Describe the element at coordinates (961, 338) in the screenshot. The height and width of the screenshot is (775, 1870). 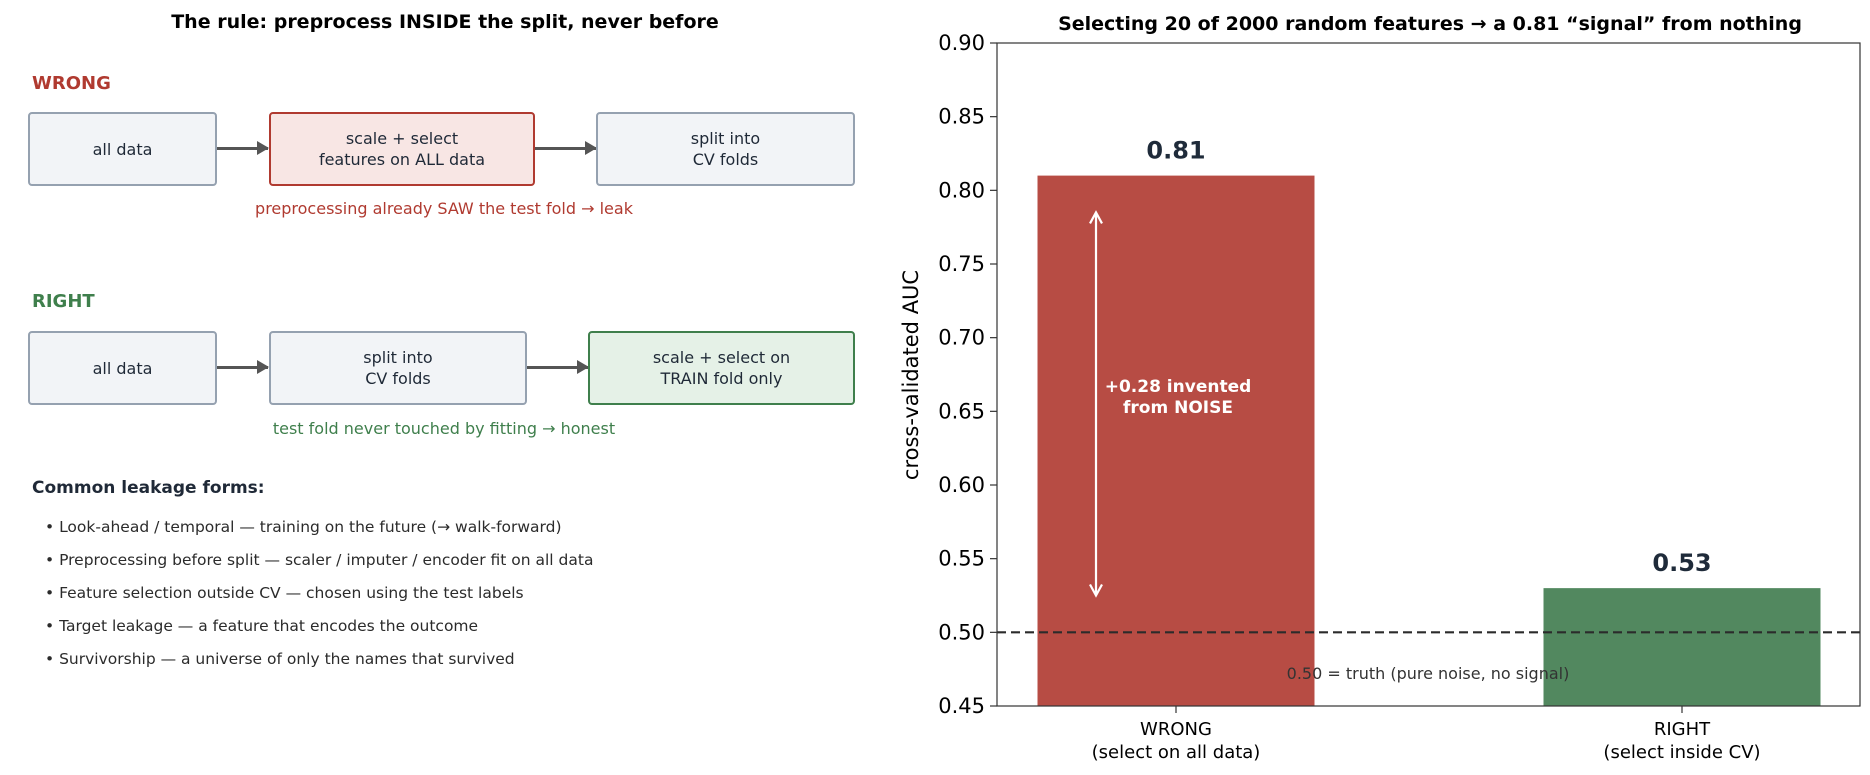
I see `y-tick-label: 0.70` at that location.